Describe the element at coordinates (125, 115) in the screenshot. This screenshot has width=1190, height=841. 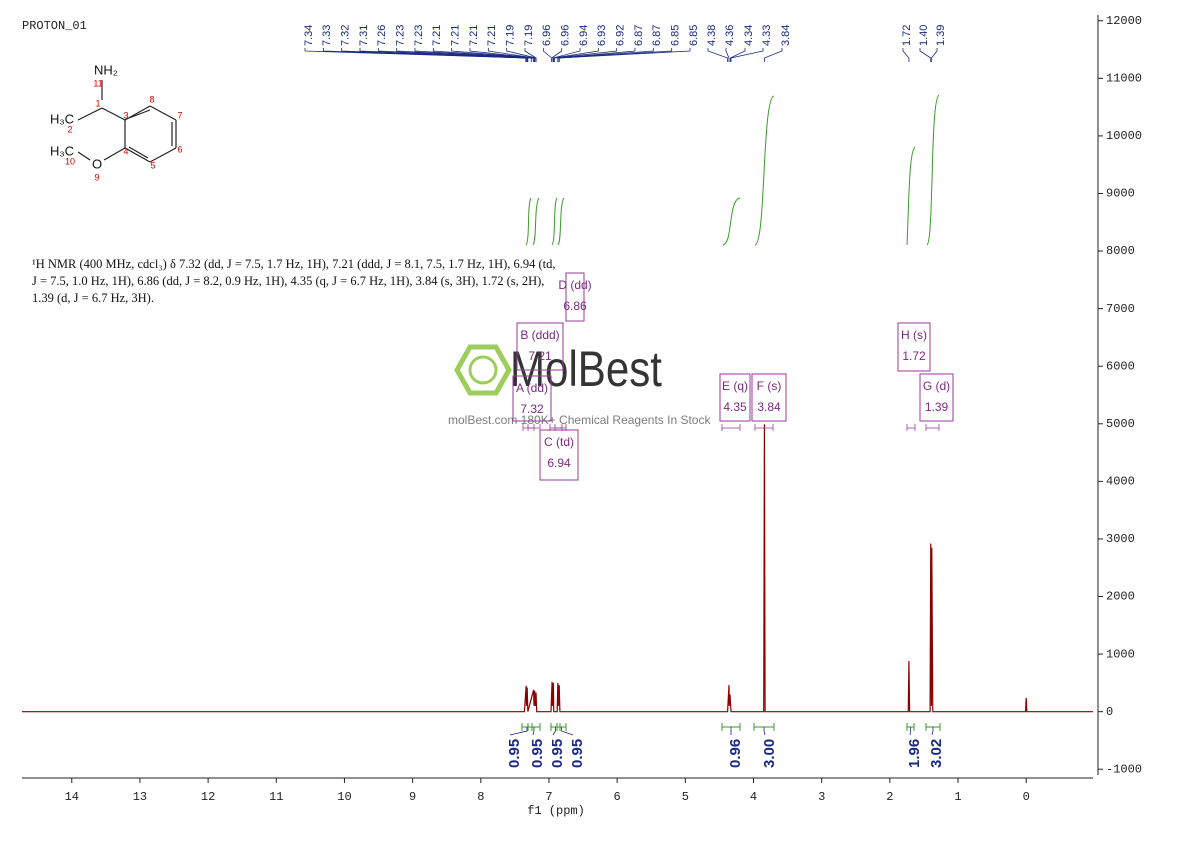
I see `atom-number: 3` at that location.